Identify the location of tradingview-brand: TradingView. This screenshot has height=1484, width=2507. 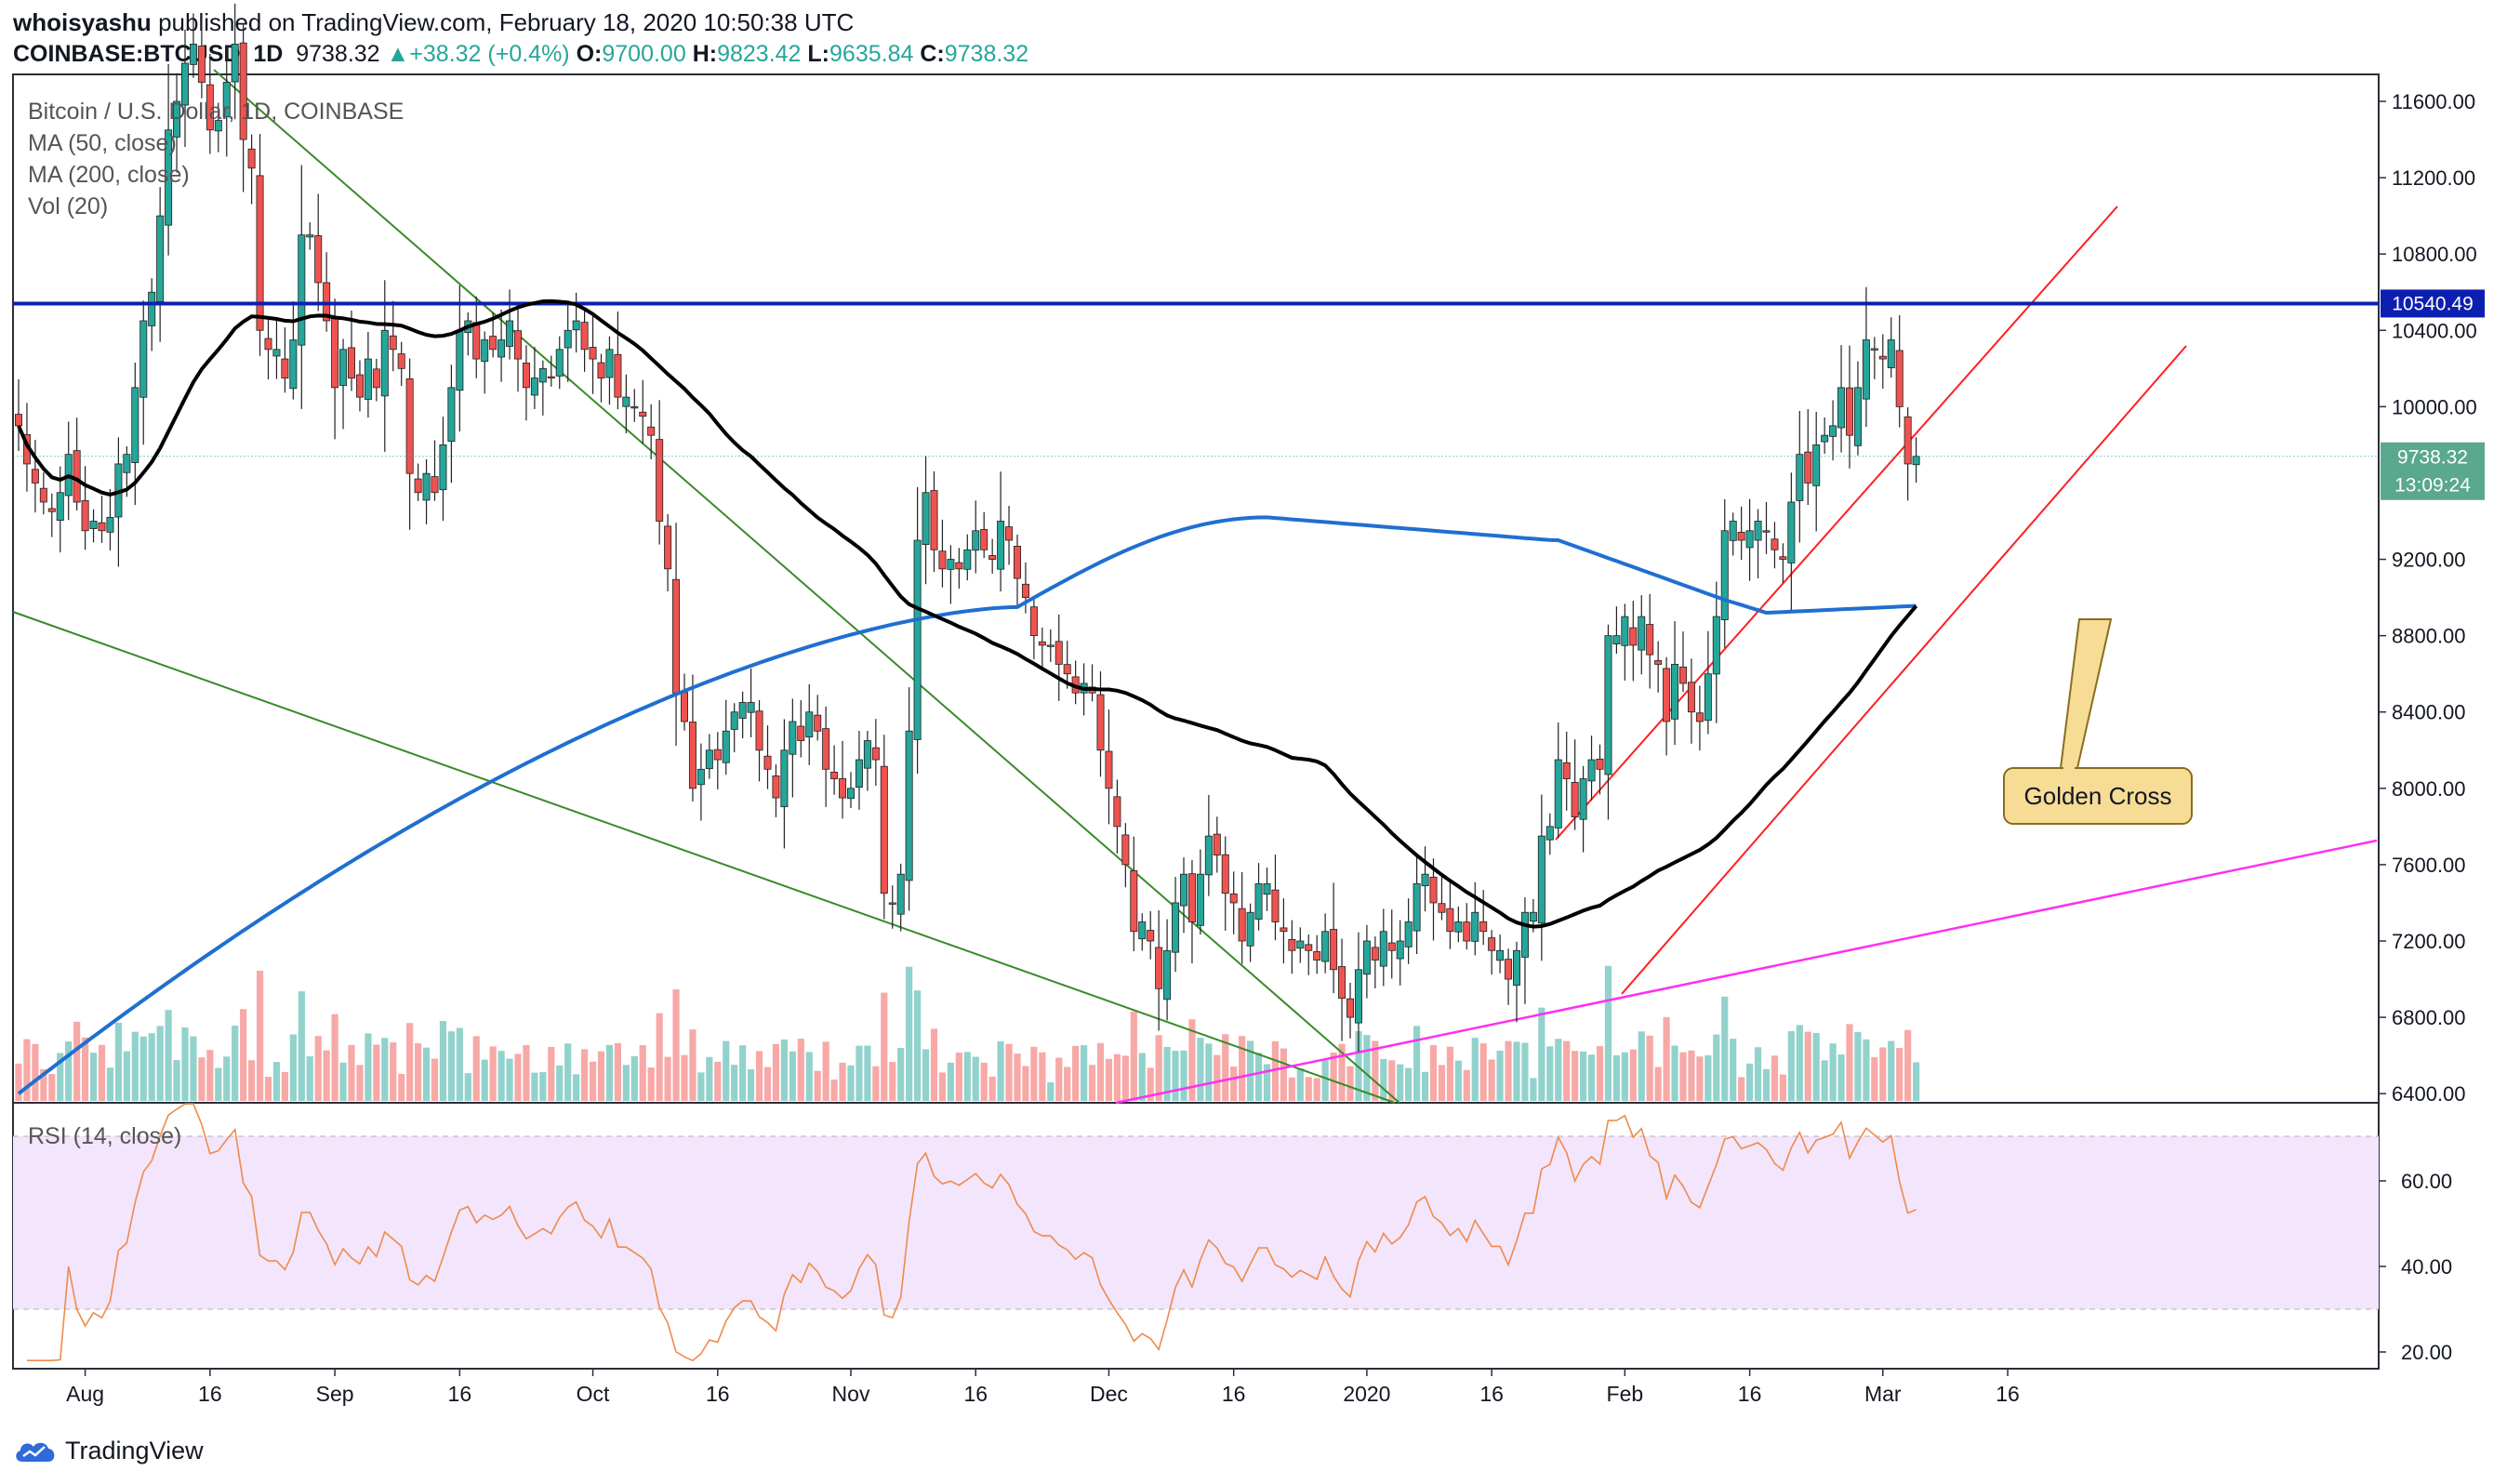
(108, 1450).